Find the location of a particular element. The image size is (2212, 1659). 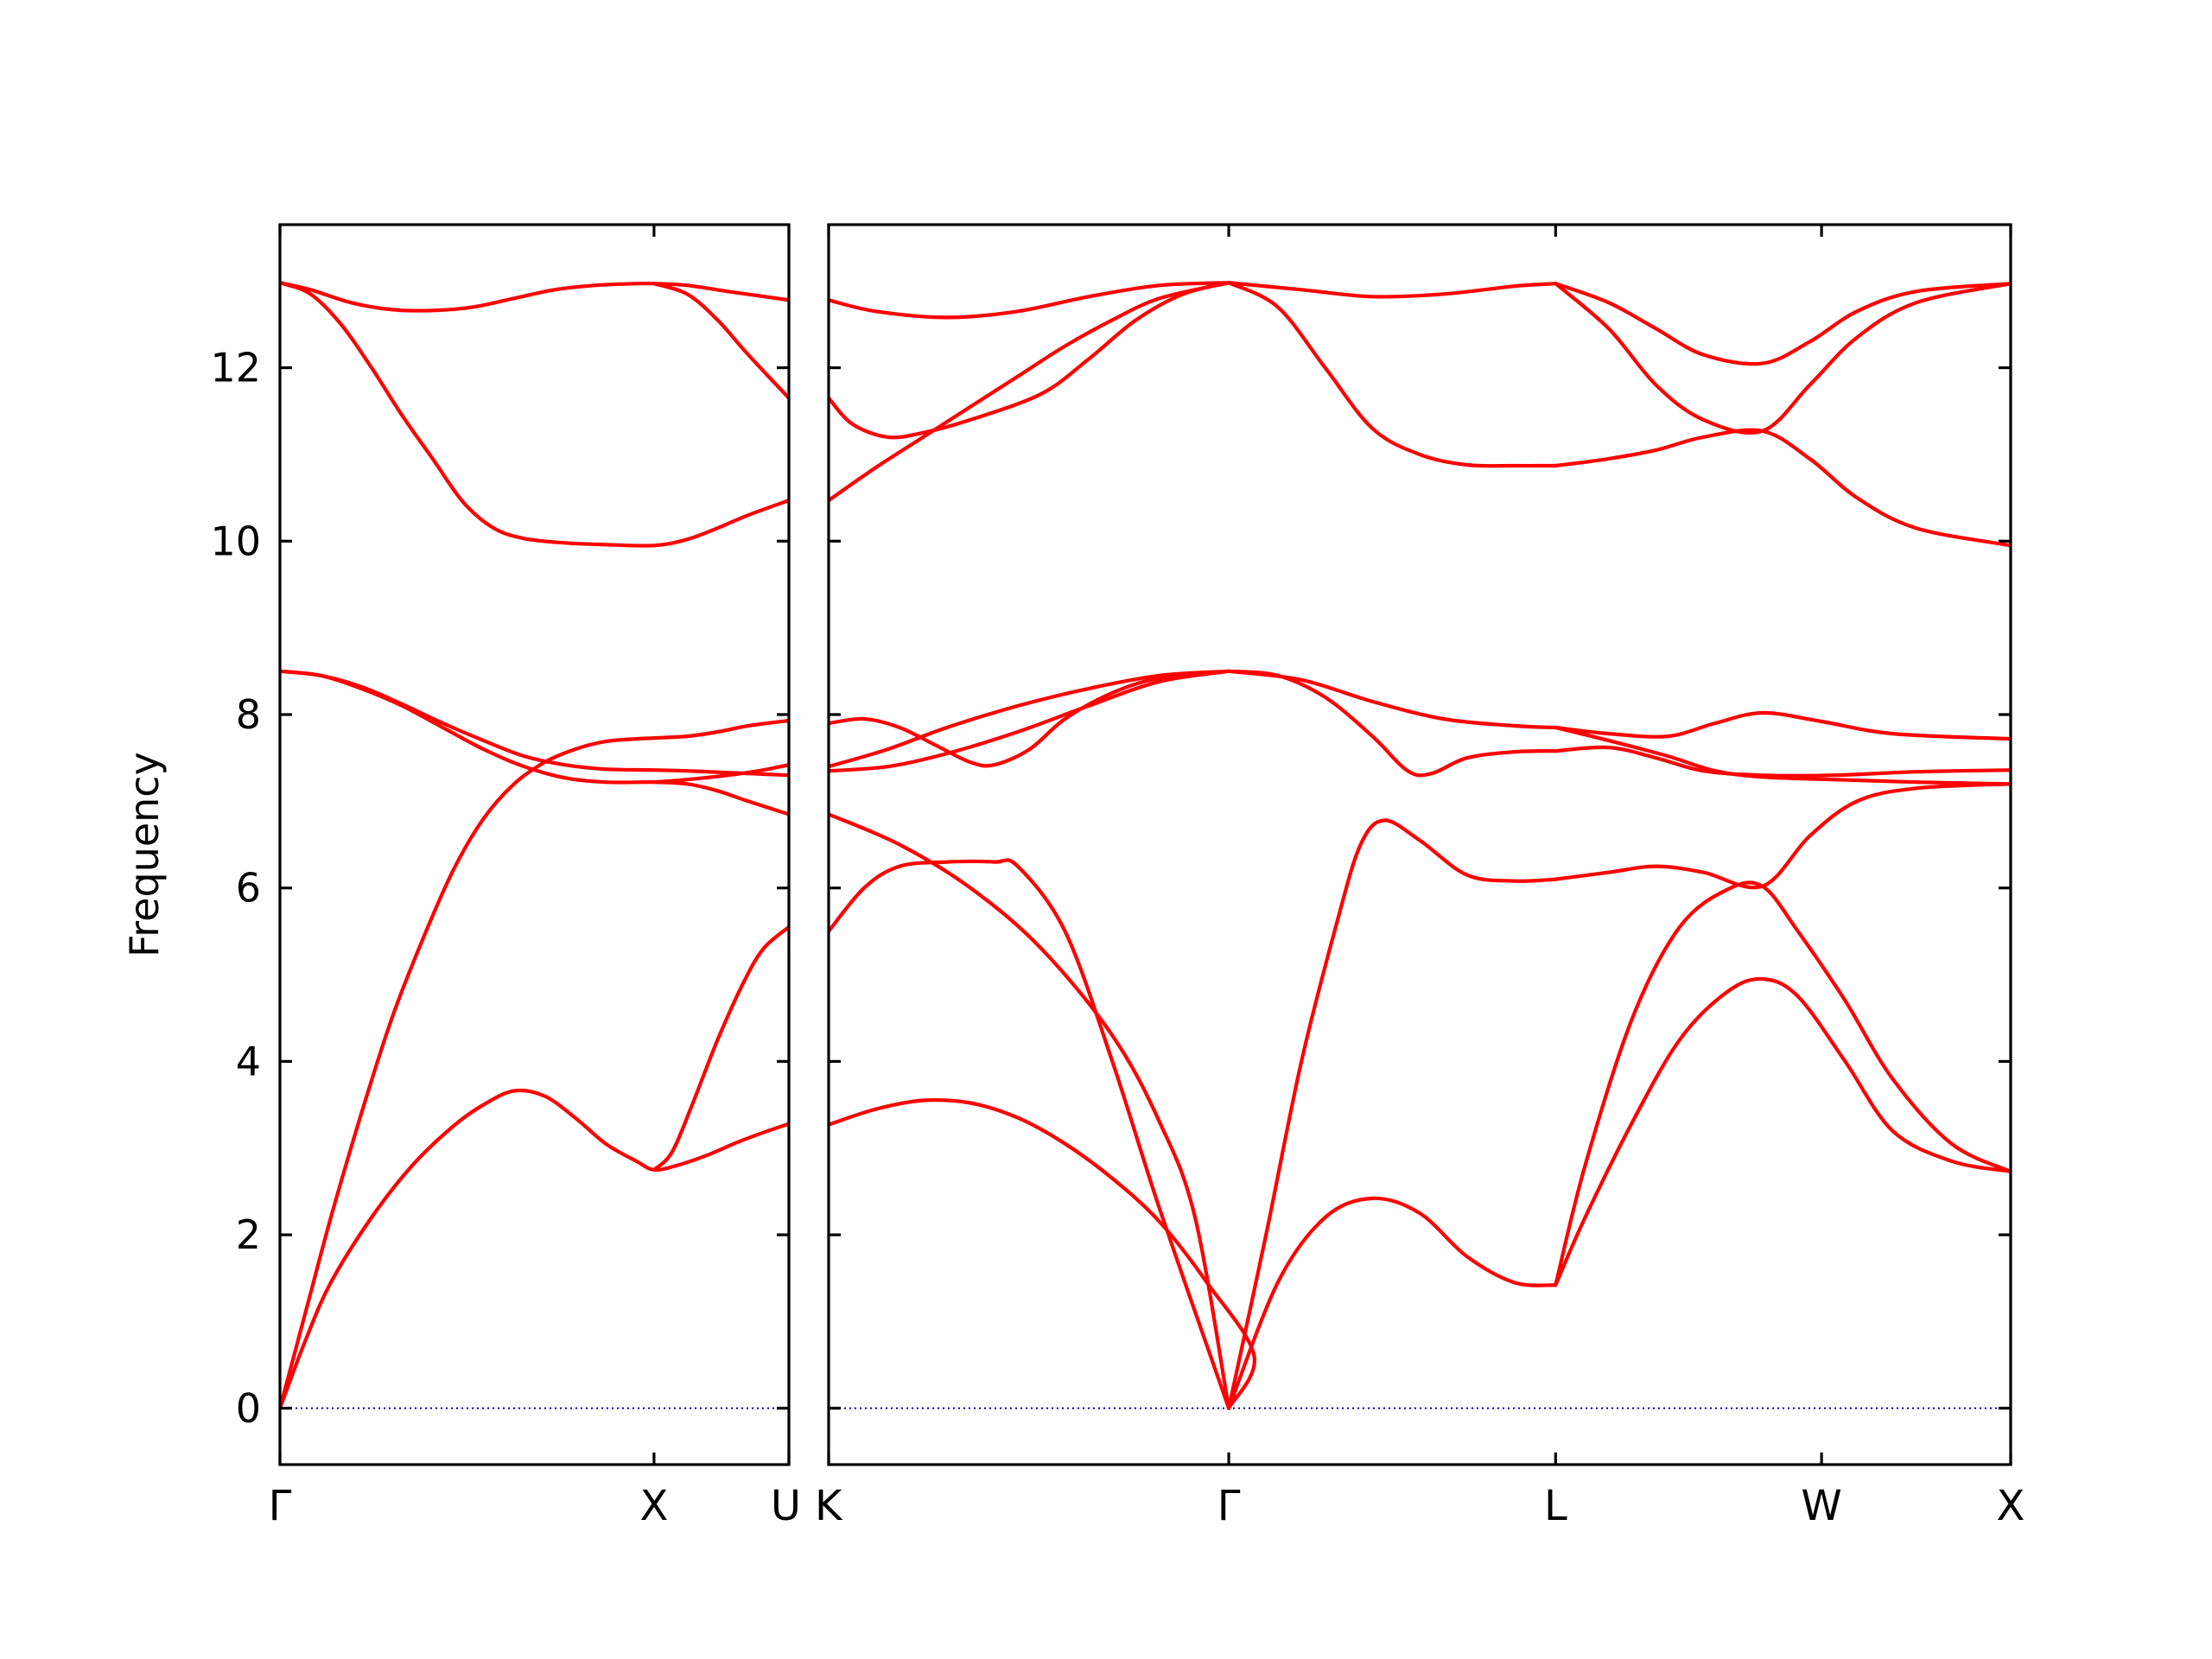

y-tick-label: 0 is located at coordinates (248, 1408).